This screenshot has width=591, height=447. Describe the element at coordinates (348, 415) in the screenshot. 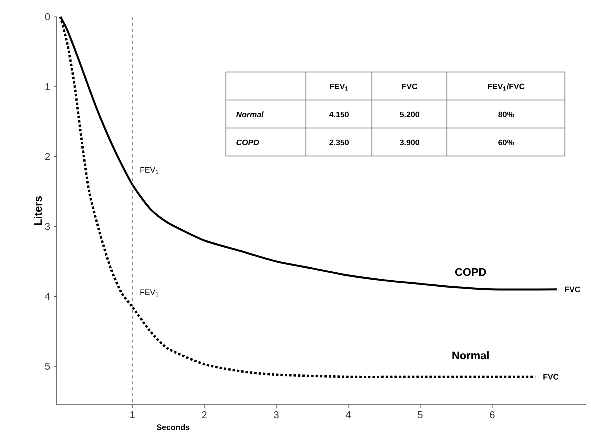

I see `x-tick-label: 4` at that location.